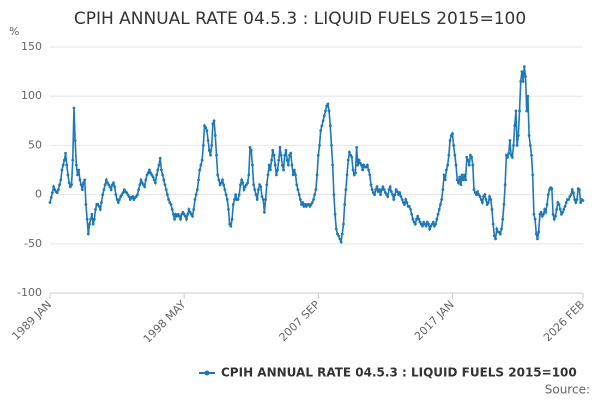 The image size is (600, 400). I want to click on x-tick-label: 2007 SEP, so click(300, 321).